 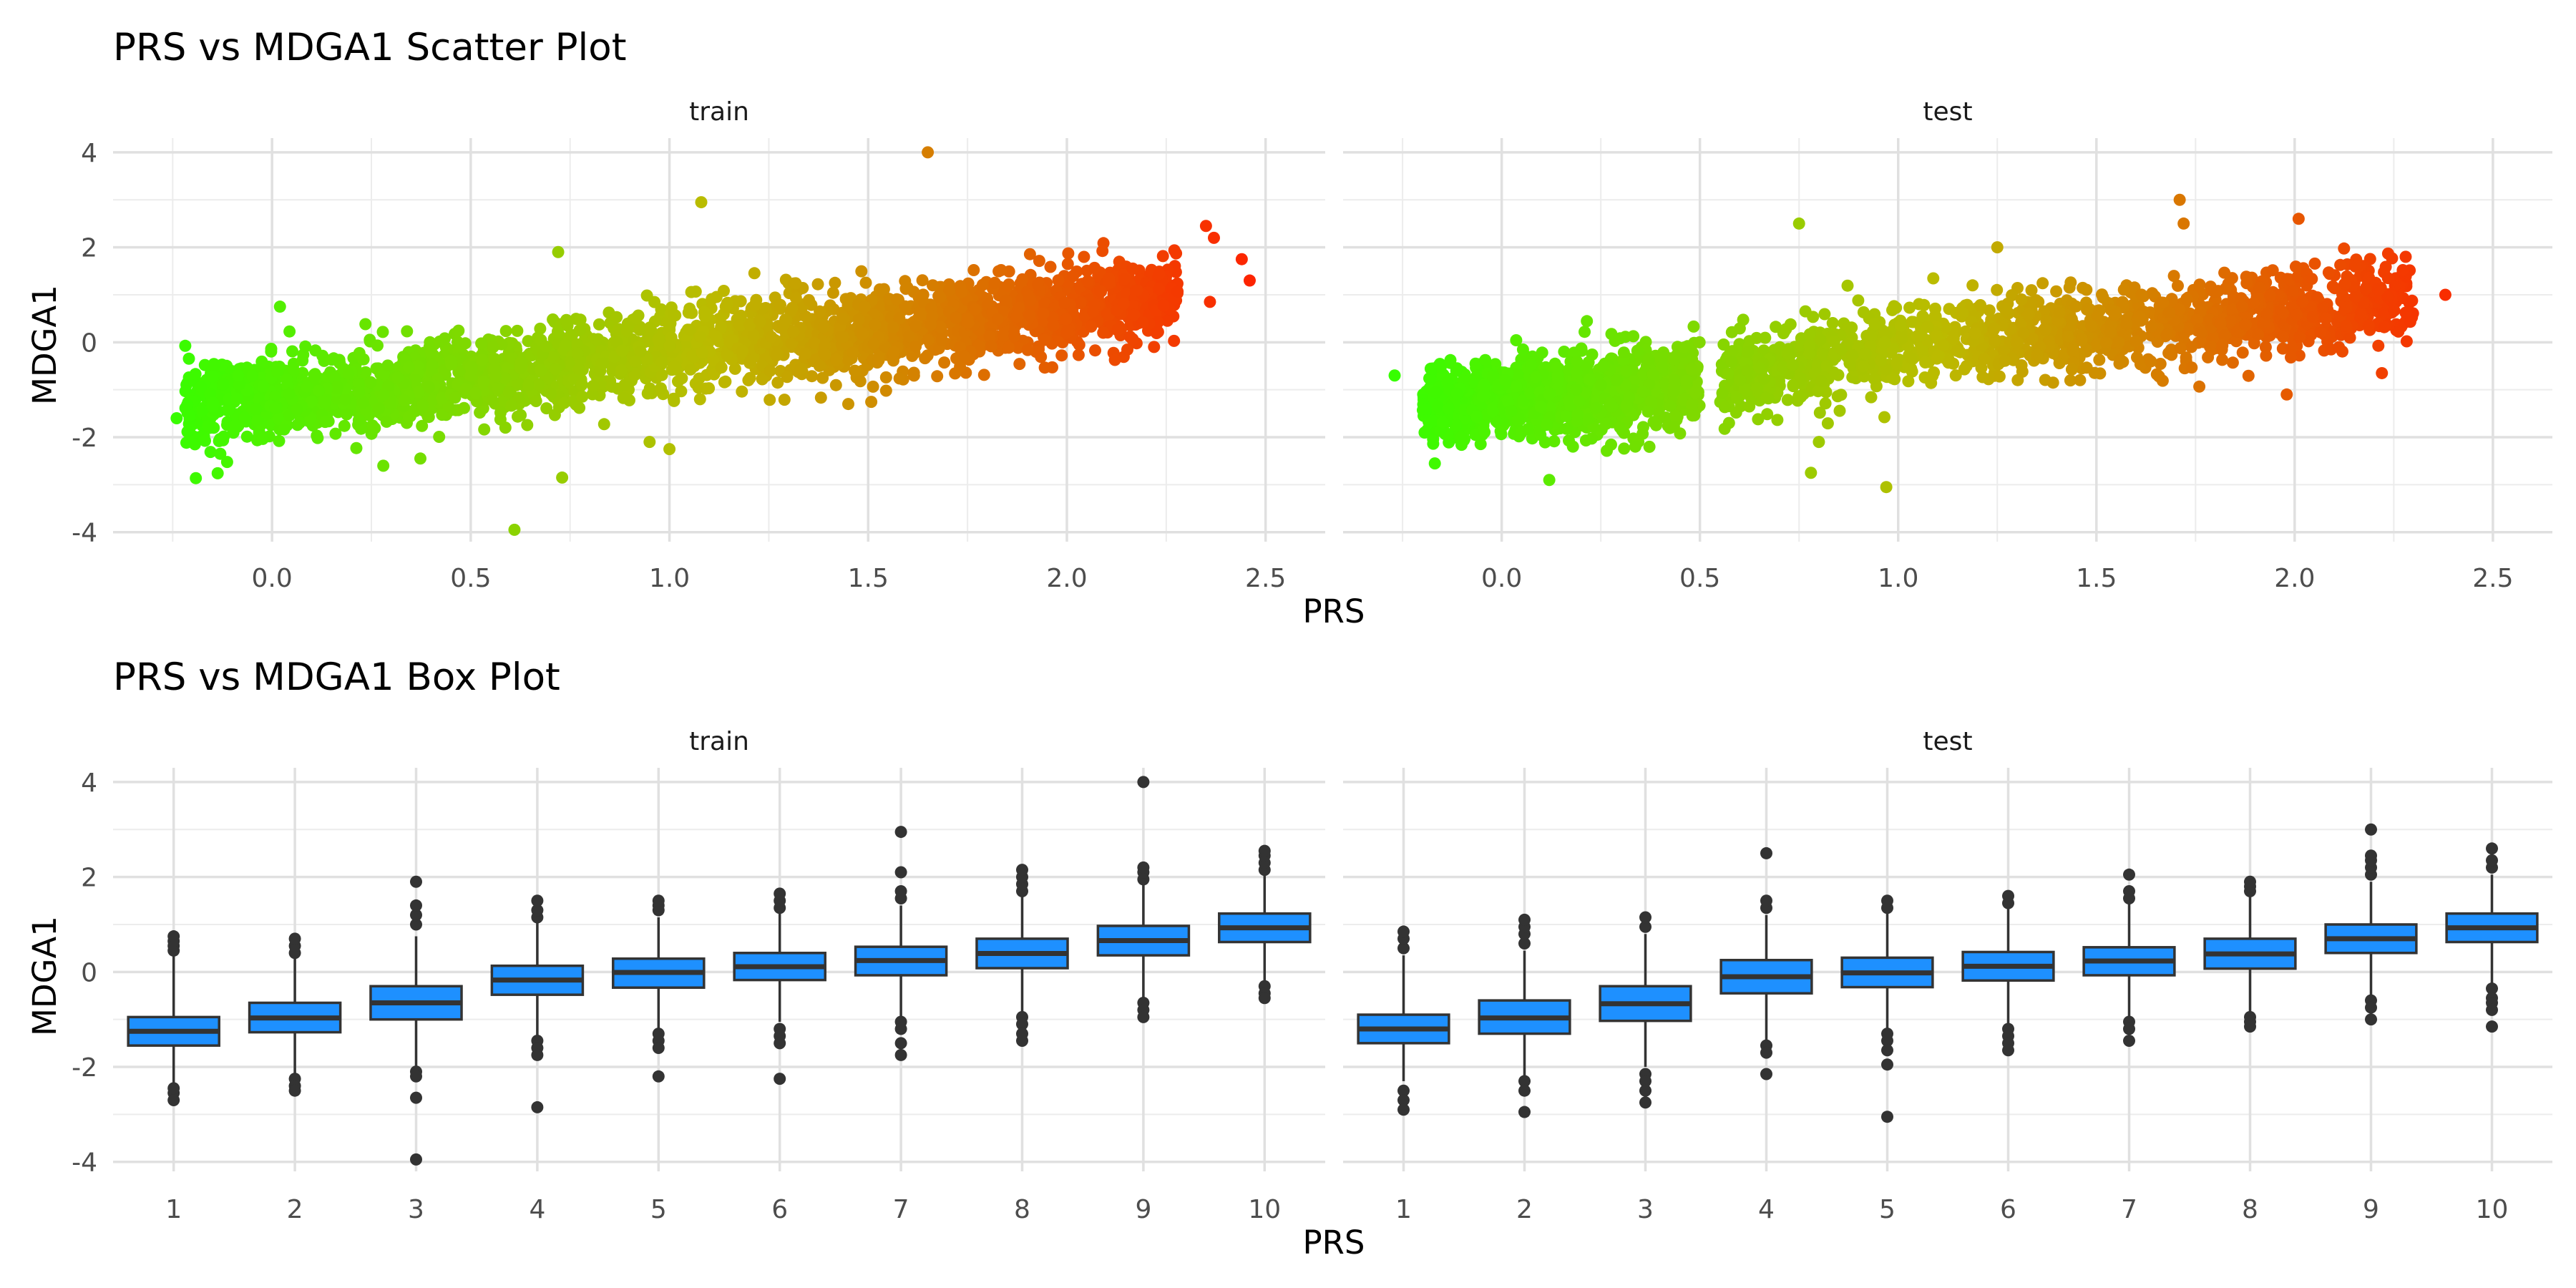 What do you see at coordinates (1947, 112) in the screenshot?
I see `scatter-strip-test: test` at bounding box center [1947, 112].